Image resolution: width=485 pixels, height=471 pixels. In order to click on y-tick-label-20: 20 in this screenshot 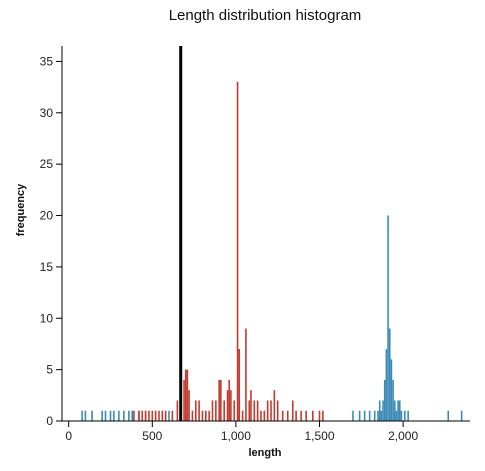, I will do `click(47, 216)`.